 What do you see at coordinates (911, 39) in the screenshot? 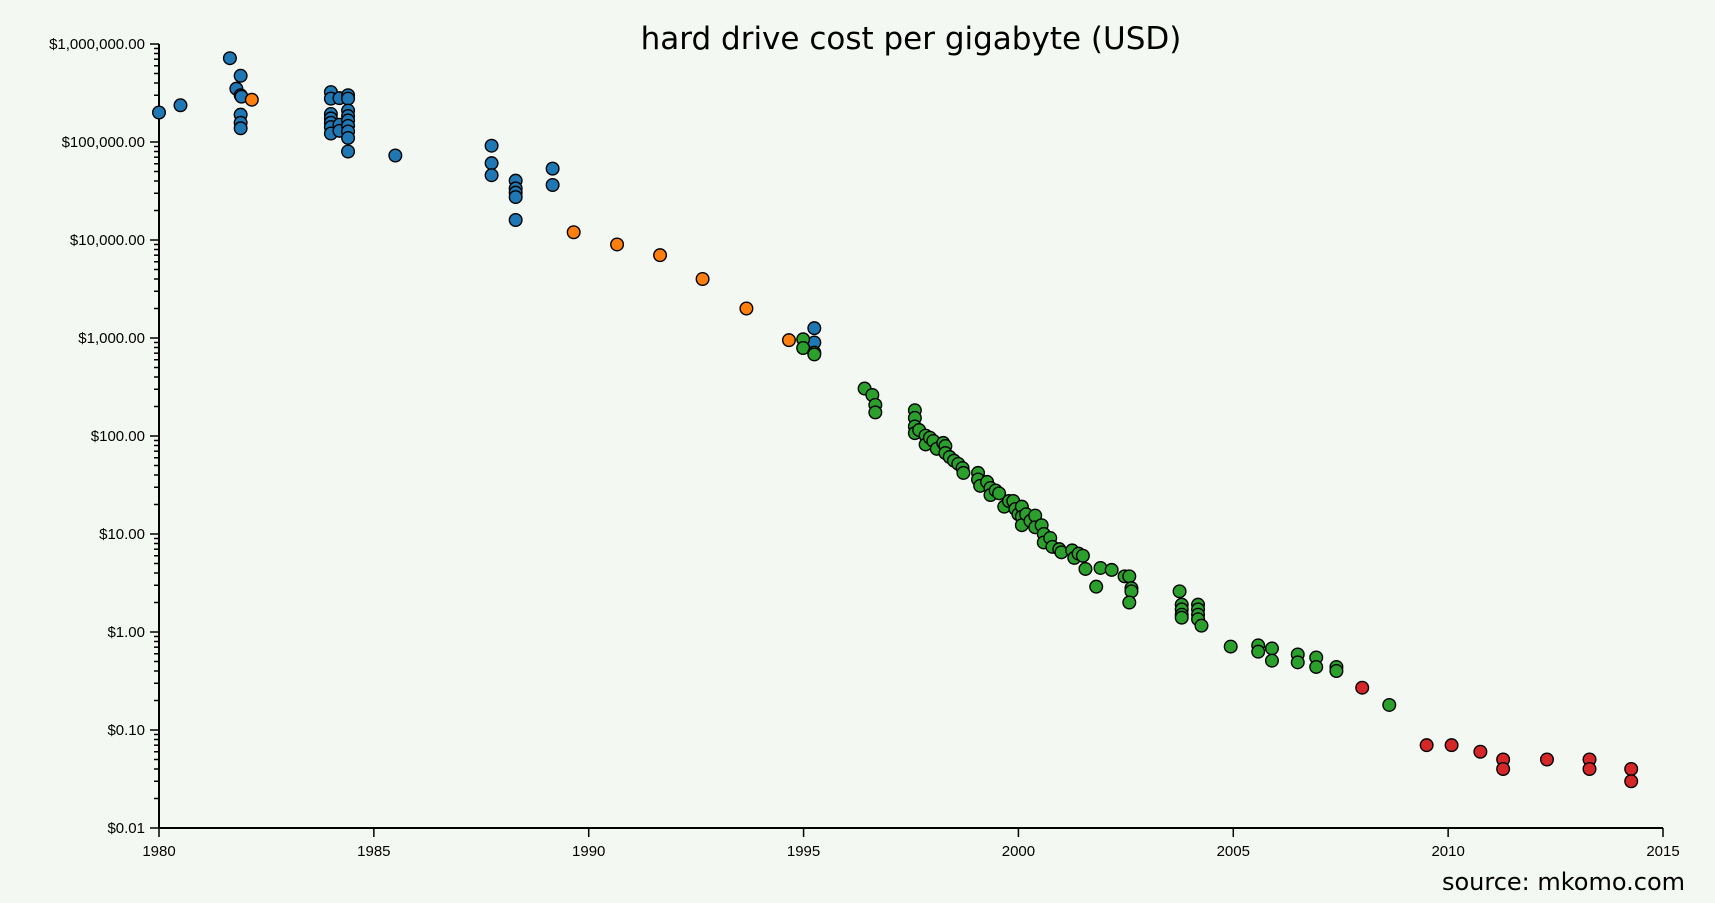
I see `chart-title: hard drive cost per gigabyte (USD)` at bounding box center [911, 39].